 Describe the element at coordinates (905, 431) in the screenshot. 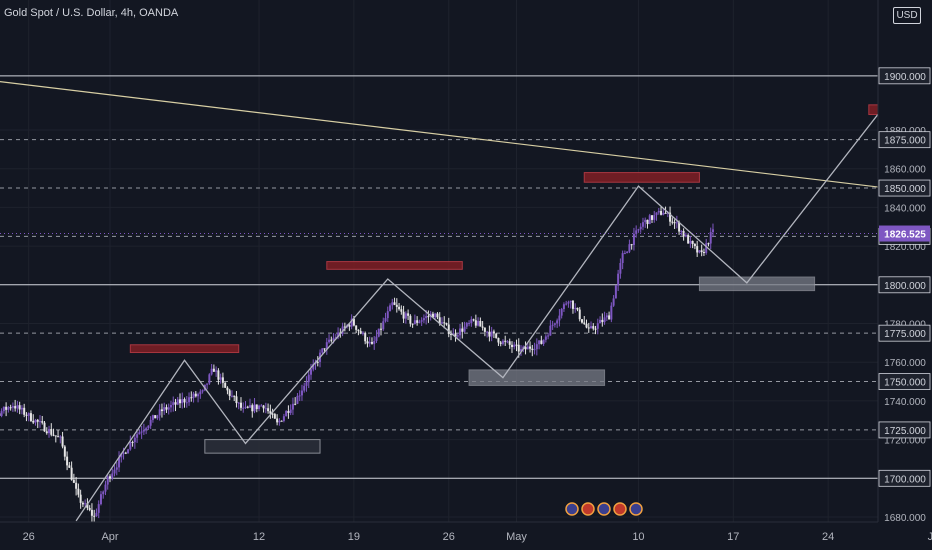

I see `level-label: 1725.000` at that location.